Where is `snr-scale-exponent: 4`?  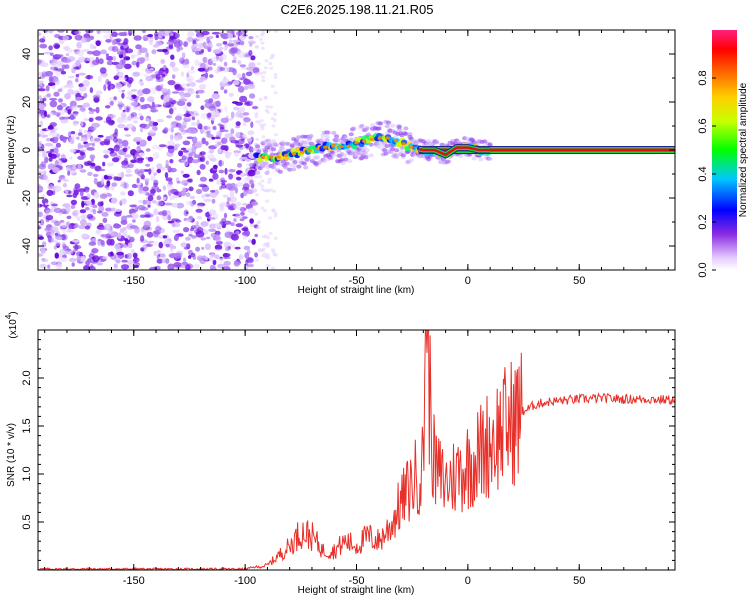
snr-scale-exponent: 4 is located at coordinates (8, 316).